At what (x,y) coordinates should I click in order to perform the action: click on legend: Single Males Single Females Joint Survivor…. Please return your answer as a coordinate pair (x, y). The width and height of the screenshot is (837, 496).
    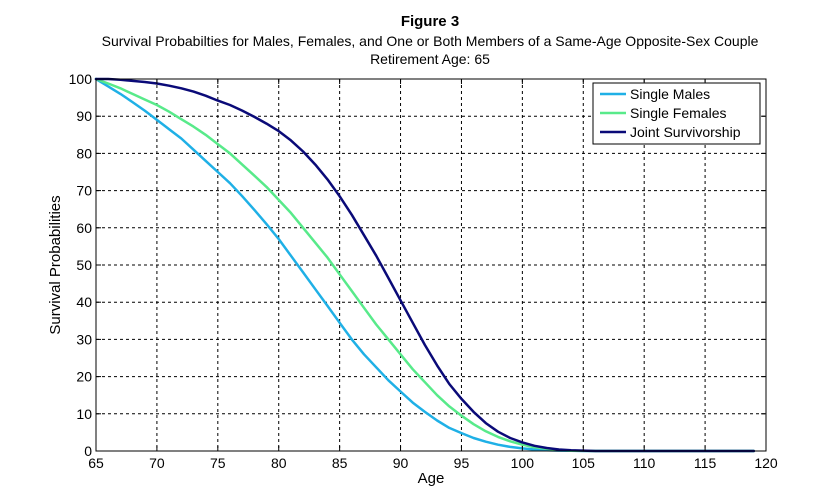
    Looking at the image, I should click on (676, 113).